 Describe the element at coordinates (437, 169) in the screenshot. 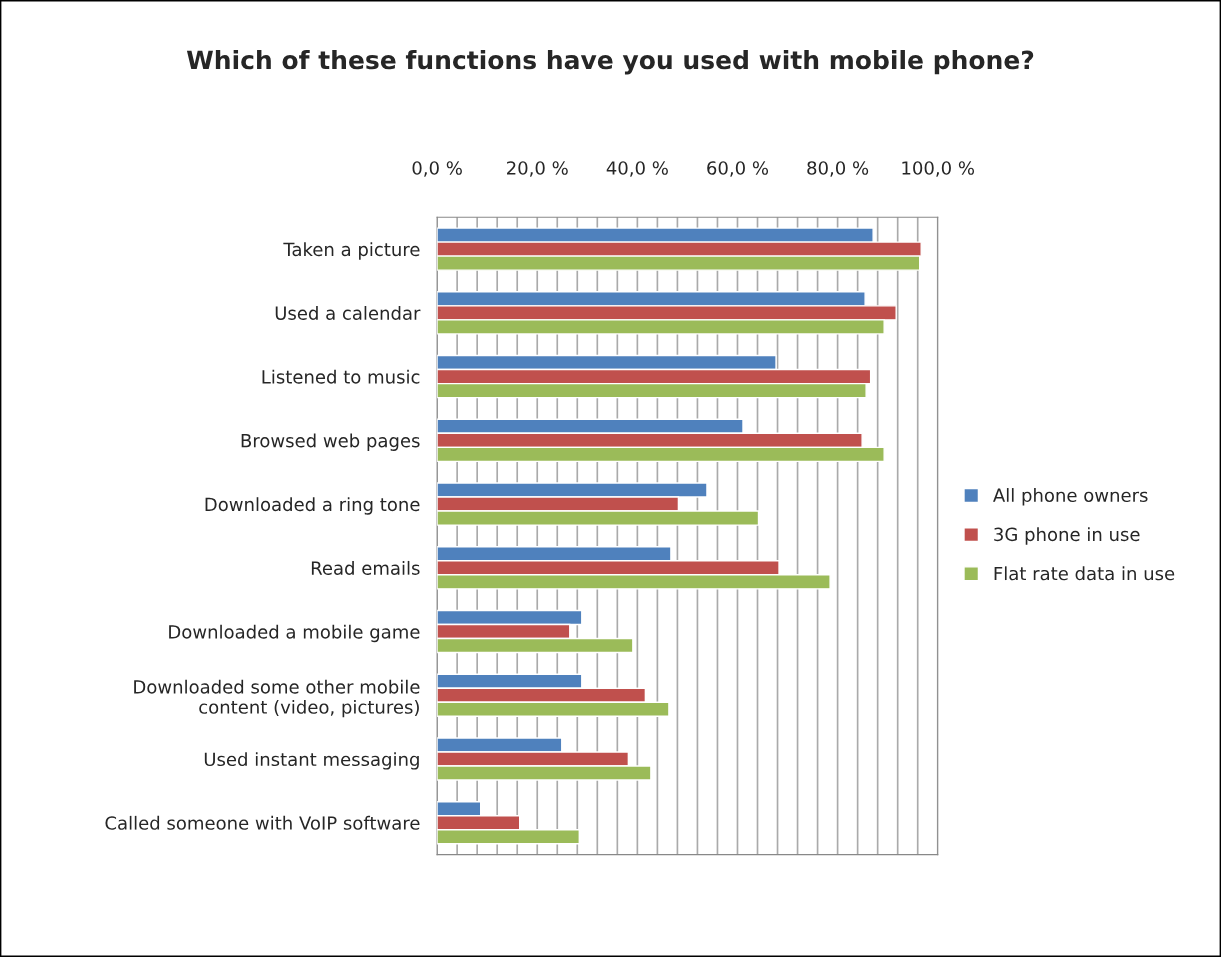

I see `x-tick-label: 0,0 %` at that location.